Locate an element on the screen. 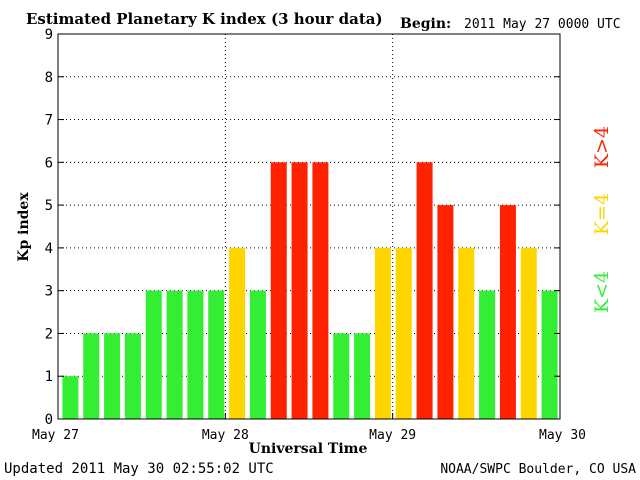  x-tick-label: May 28 is located at coordinates (225, 435).